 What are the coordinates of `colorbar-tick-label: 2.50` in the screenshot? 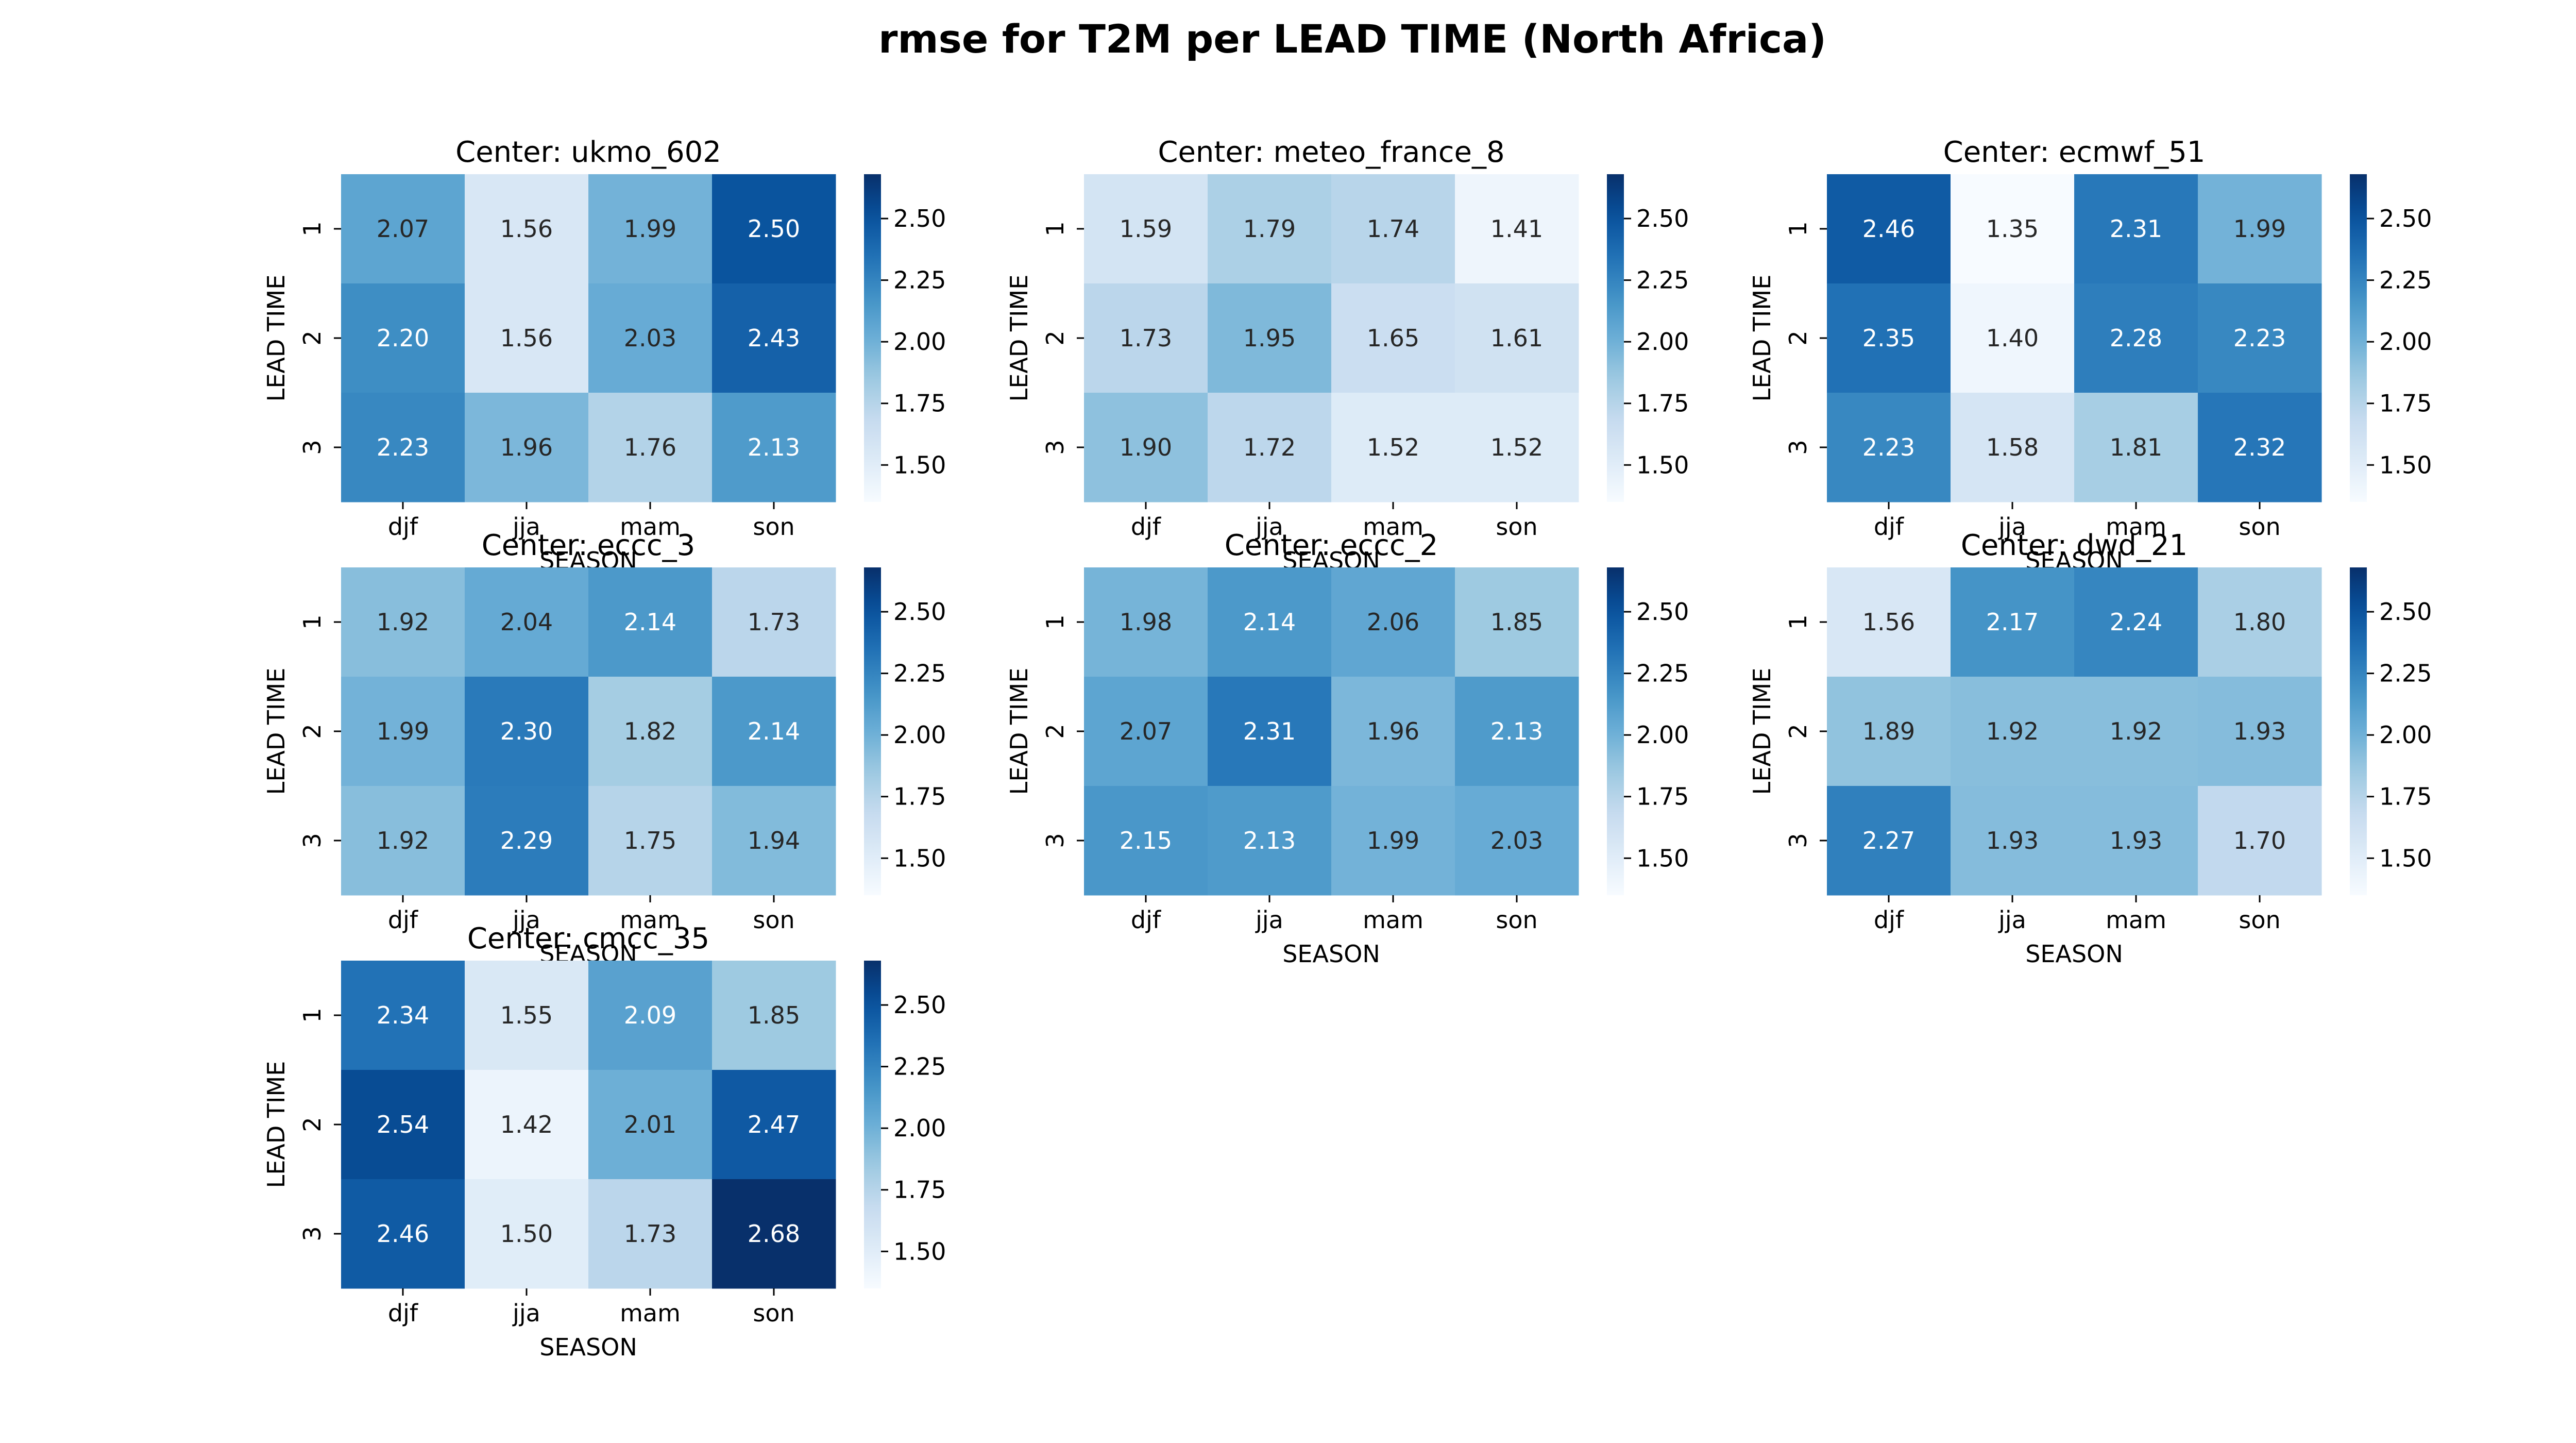 It's located at (919, 218).